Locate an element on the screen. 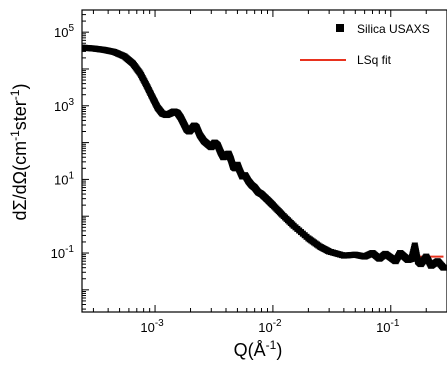 The image size is (447, 368). x-tick-exp: -2 is located at coordinates (277, 323).